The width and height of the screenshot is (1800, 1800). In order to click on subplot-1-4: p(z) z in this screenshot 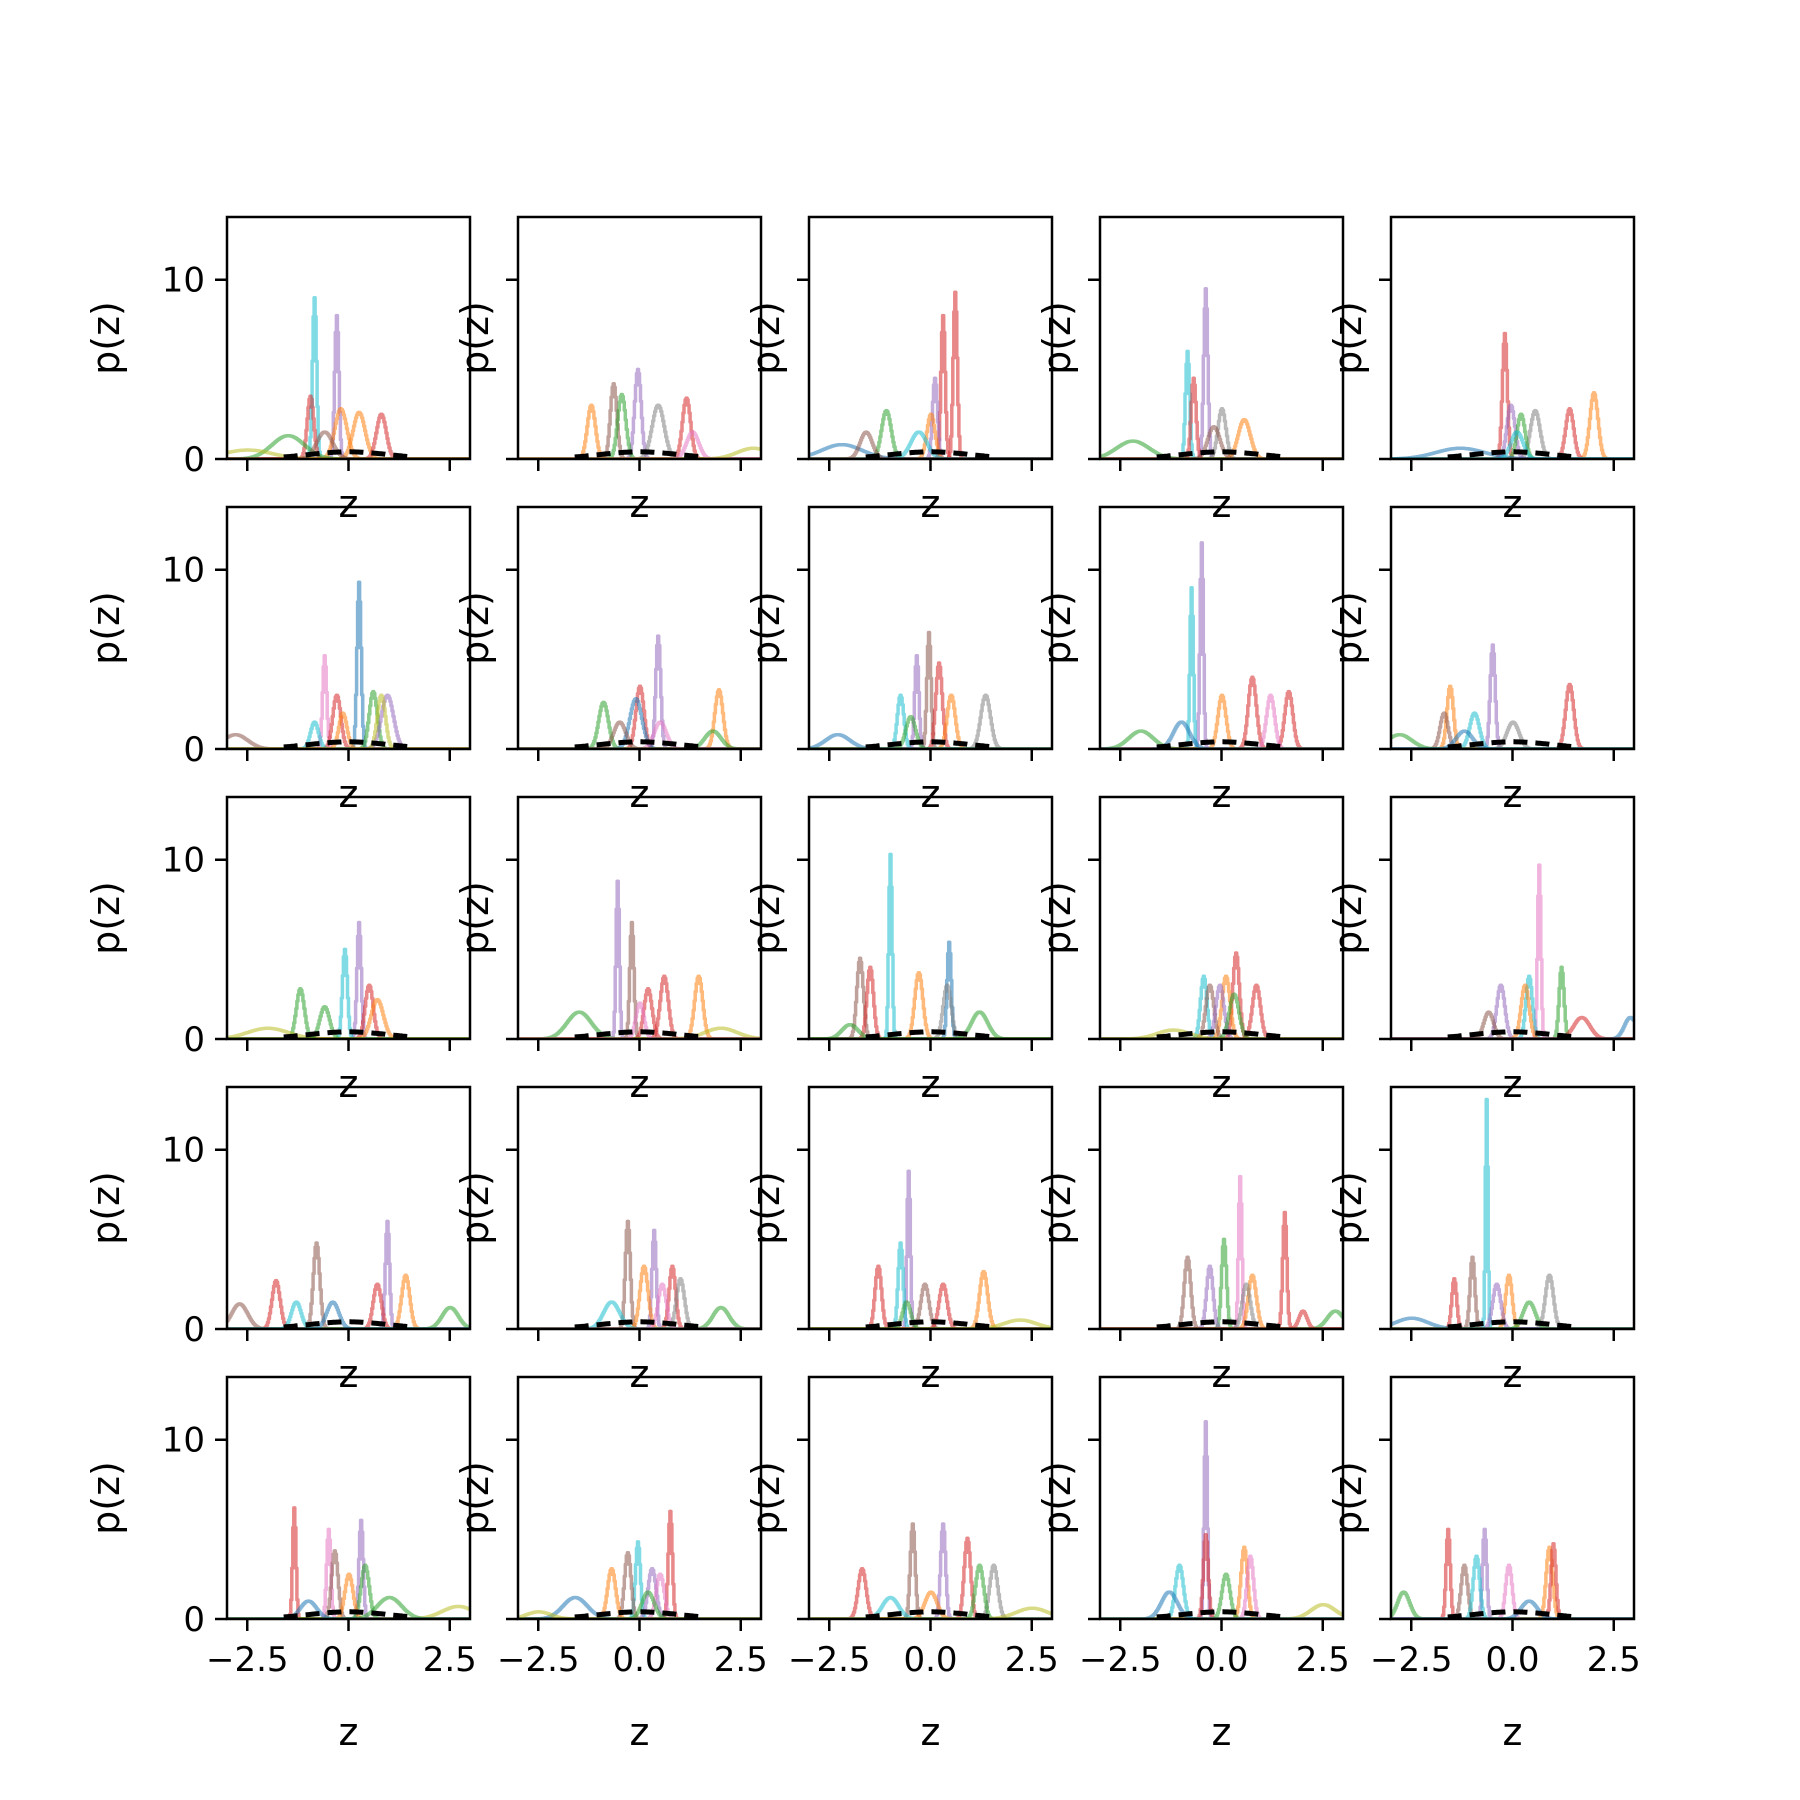, I will do `click(1190, 370)`.